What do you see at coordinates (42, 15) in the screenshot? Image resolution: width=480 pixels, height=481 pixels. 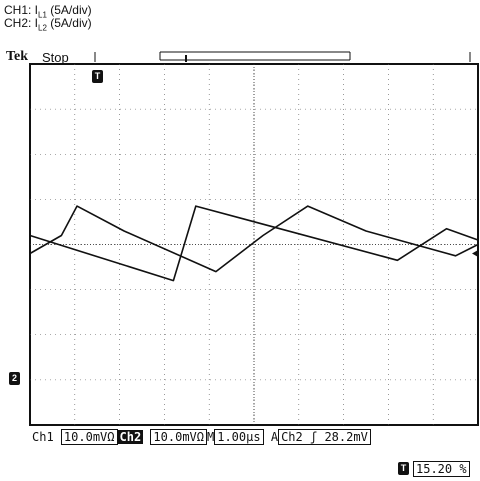 I see `ch1-legend-sub: L1` at bounding box center [42, 15].